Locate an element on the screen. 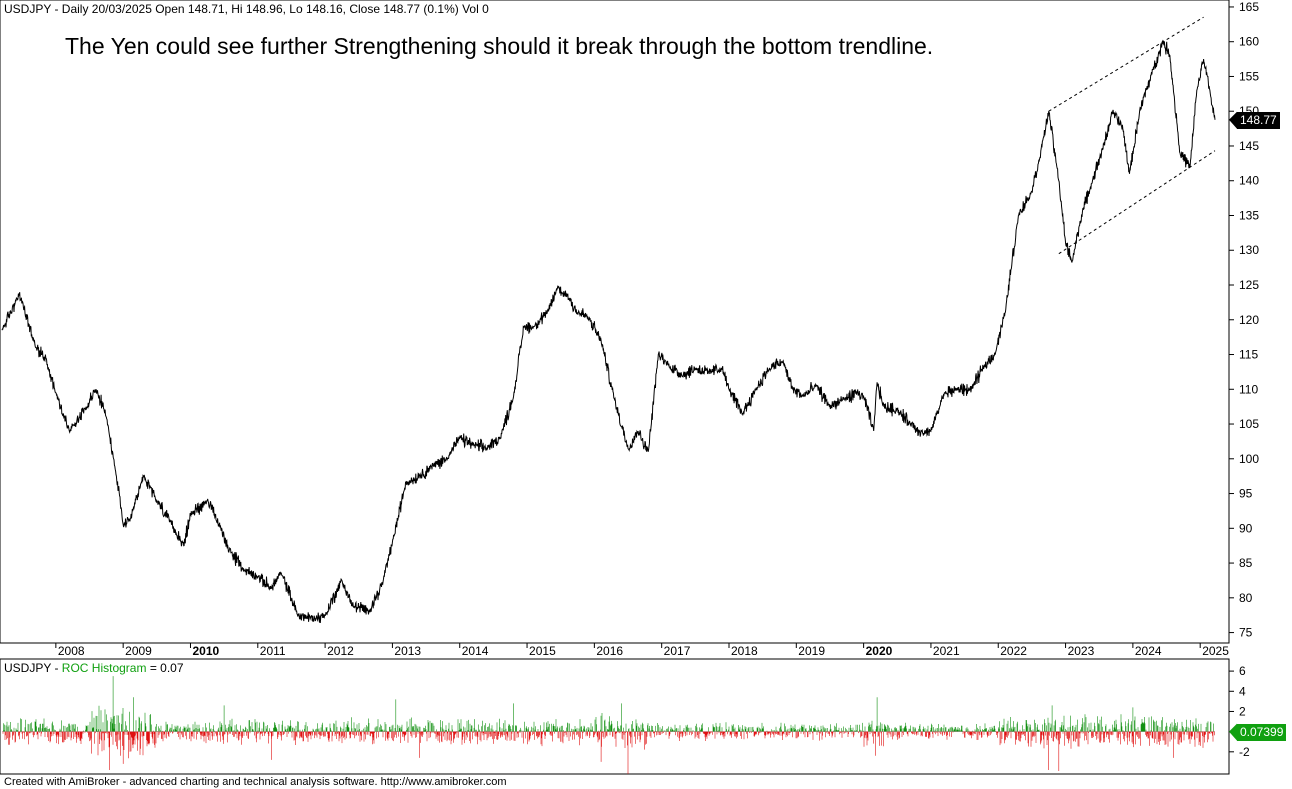 The width and height of the screenshot is (1292, 789). roc-header-symbol: USDJPY - is located at coordinates (33, 668).